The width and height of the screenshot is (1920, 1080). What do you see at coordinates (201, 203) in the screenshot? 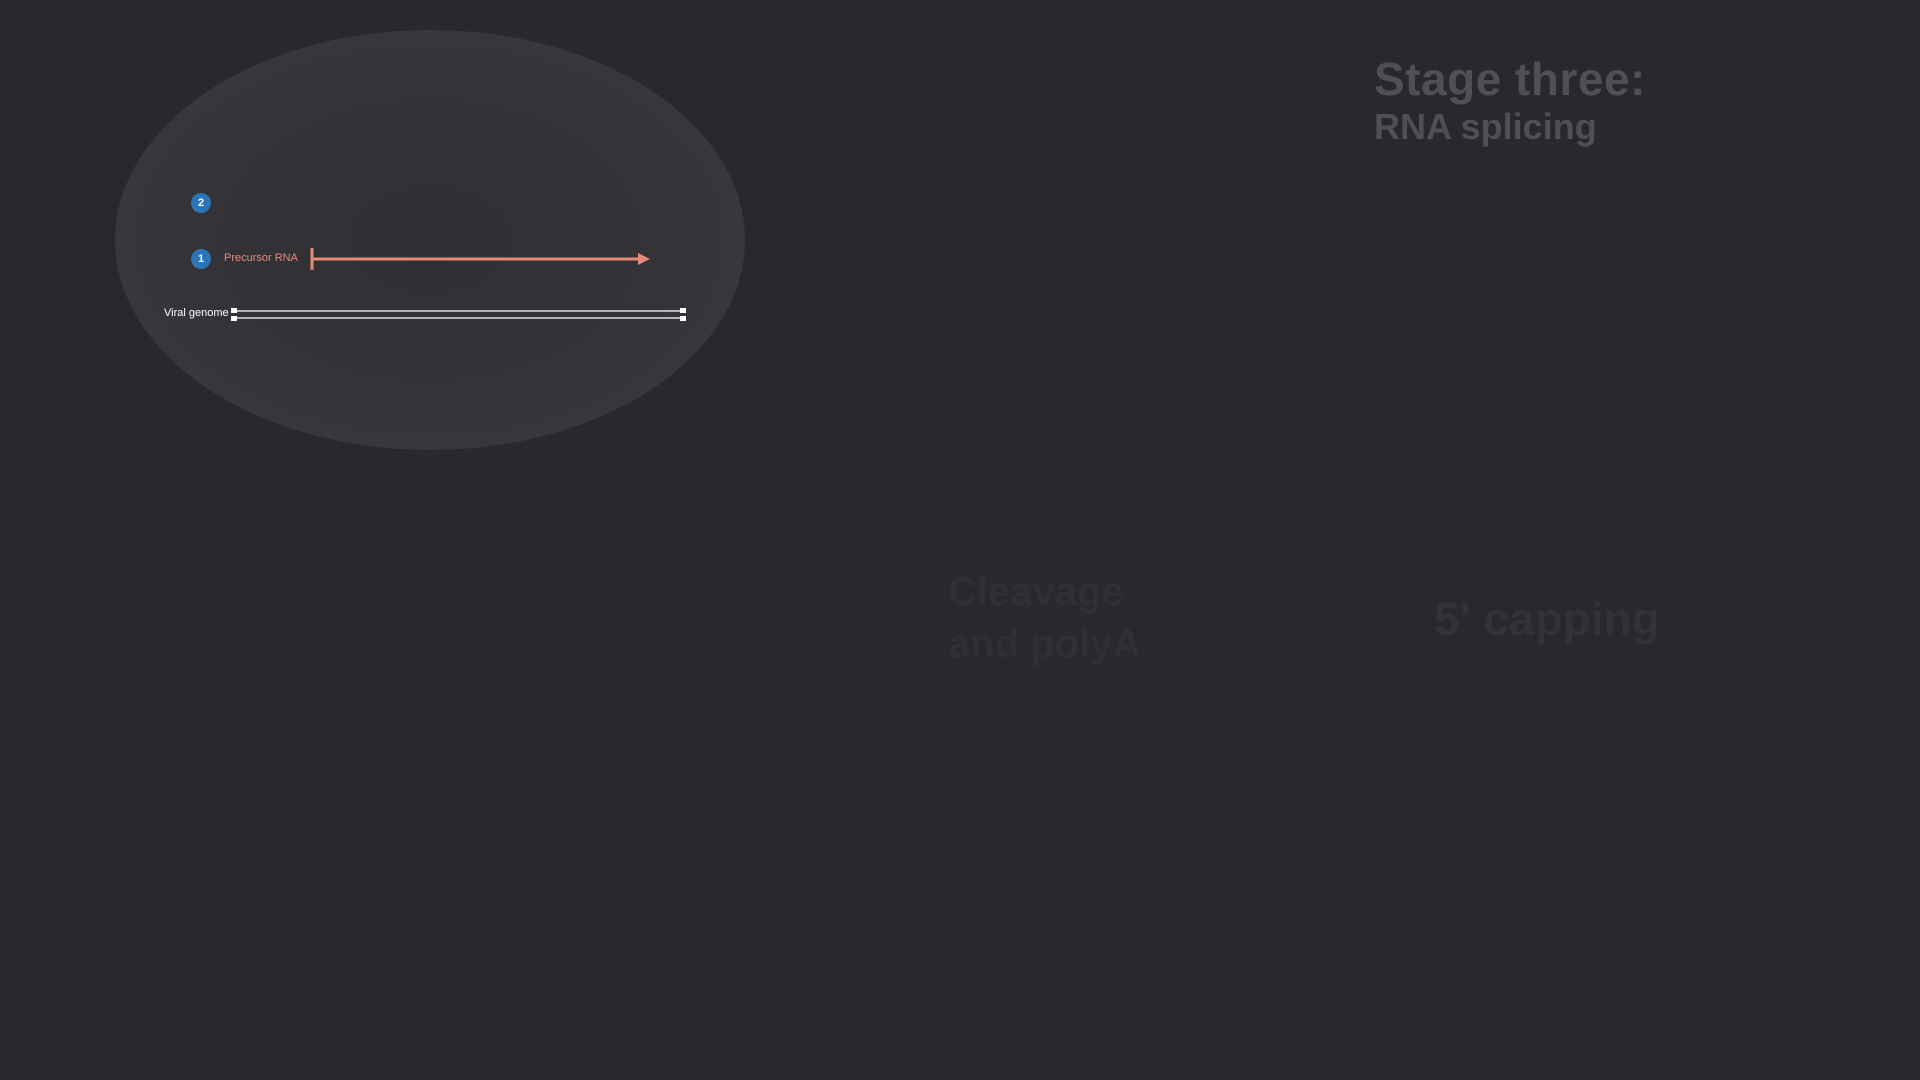
I see `step-badge-2: 2` at bounding box center [201, 203].